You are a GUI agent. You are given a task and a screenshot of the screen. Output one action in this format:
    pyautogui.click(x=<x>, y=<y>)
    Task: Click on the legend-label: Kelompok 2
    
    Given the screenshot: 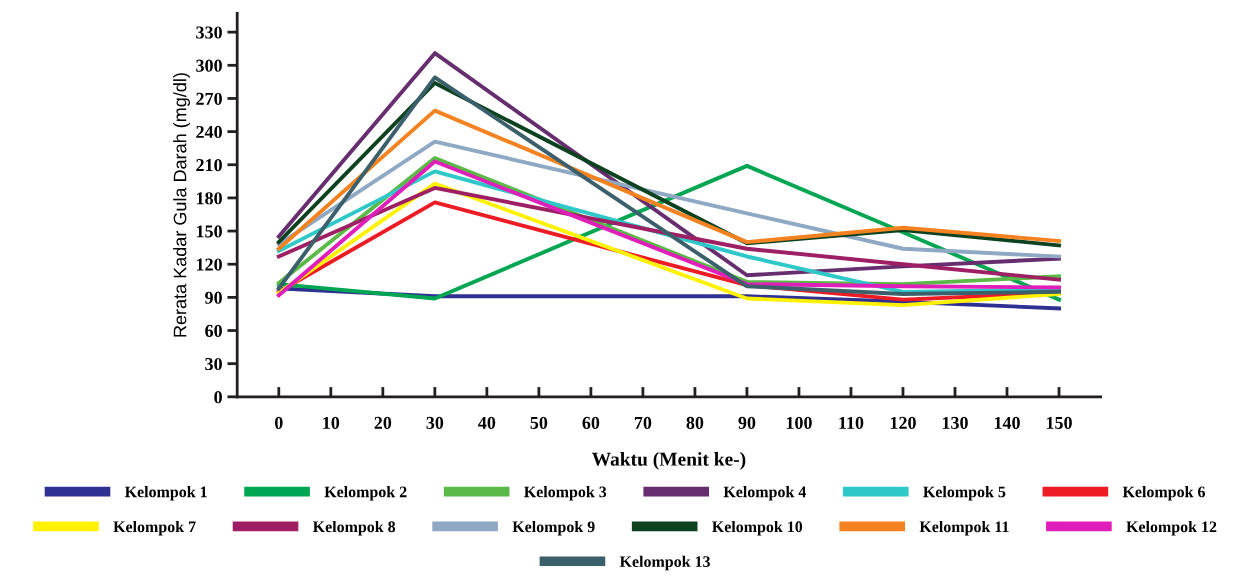 What is the action you would take?
    pyautogui.click(x=365, y=493)
    